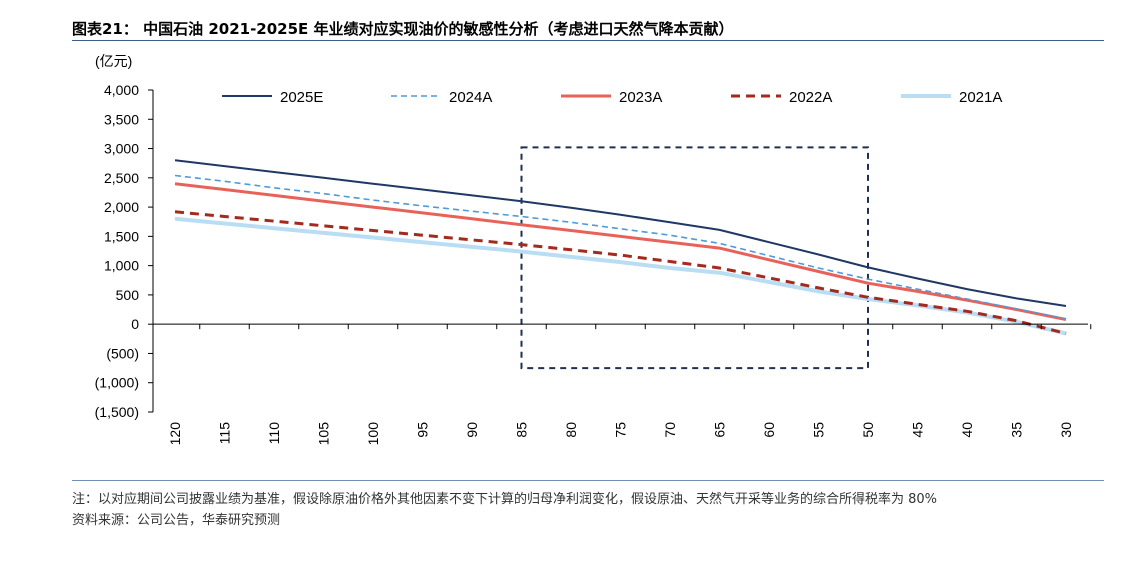 The image size is (1134, 584). What do you see at coordinates (373, 434) in the screenshot?
I see `x-tick-label: 100` at bounding box center [373, 434].